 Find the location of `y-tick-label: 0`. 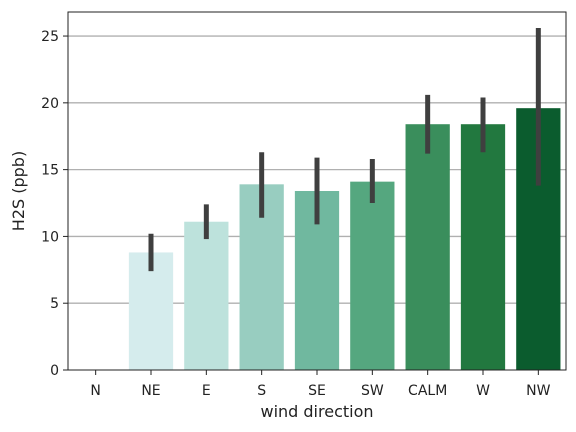

y-tick-label: 0 is located at coordinates (54, 371).